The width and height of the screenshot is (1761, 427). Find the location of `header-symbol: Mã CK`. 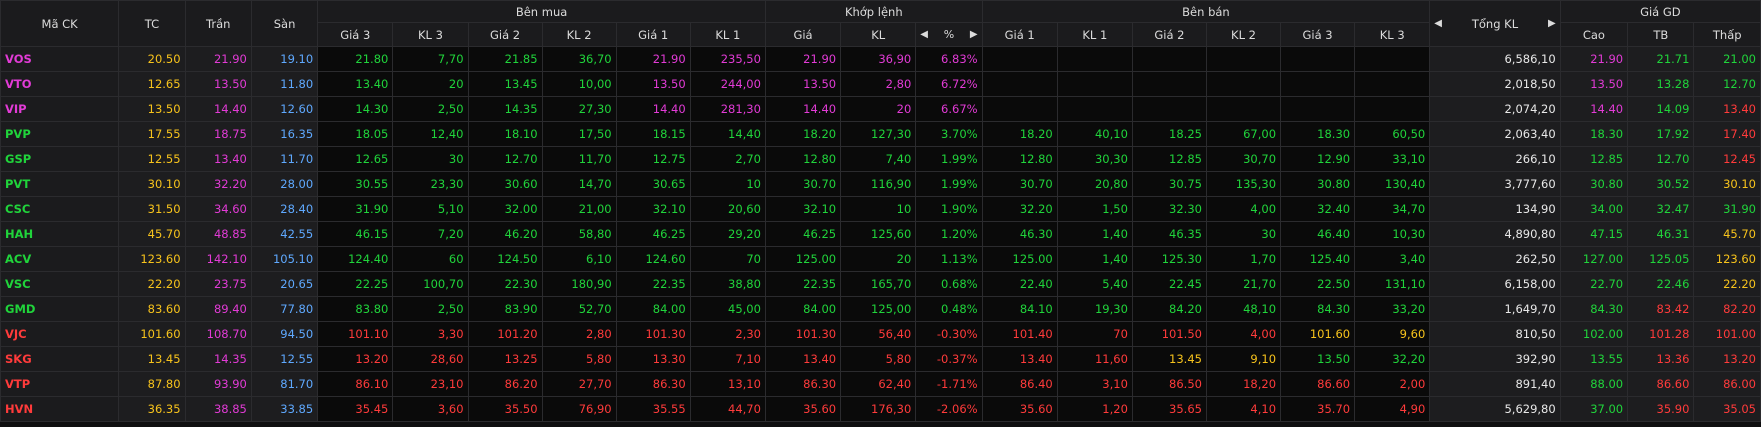

header-symbol: Mã CK is located at coordinates (60, 23).